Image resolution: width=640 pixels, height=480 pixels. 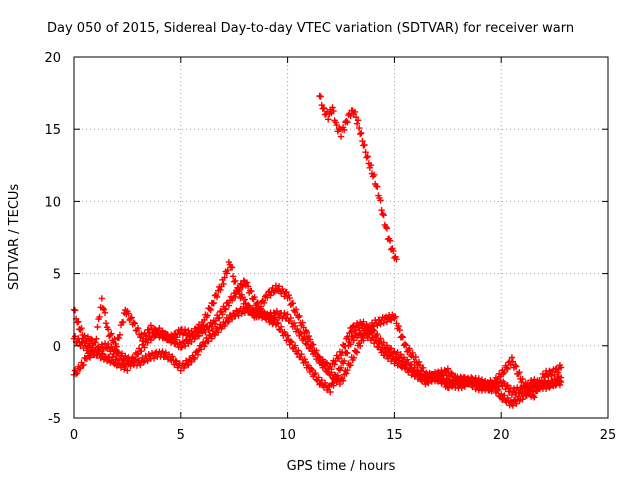 What do you see at coordinates (394, 435) in the screenshot?
I see `x-tick-label: 15` at bounding box center [394, 435].